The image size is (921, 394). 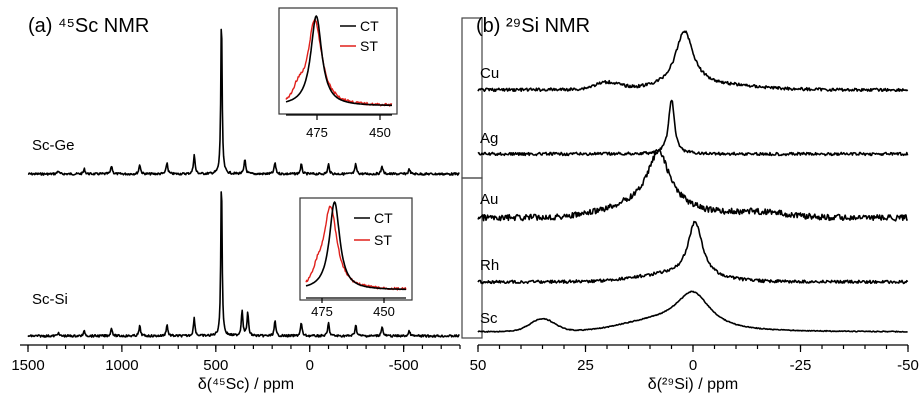 I want to click on label-sc-ge: Sc-Ge, so click(x=53, y=145).